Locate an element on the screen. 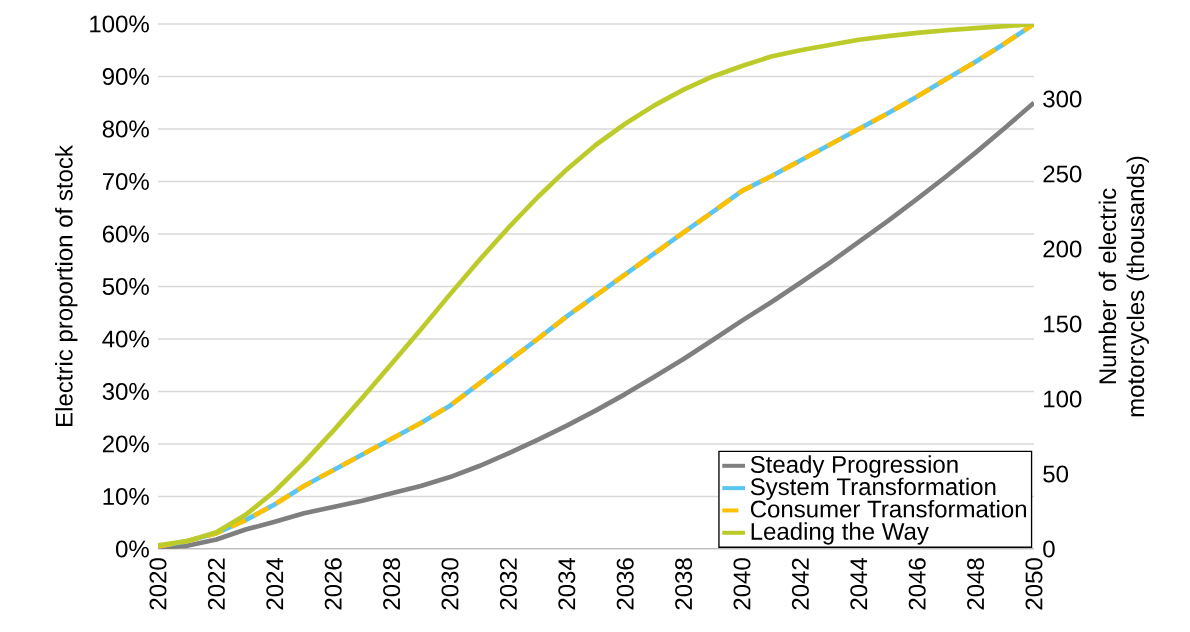 The image size is (1190, 632). y2-tick-label: 100 is located at coordinates (1063, 399).